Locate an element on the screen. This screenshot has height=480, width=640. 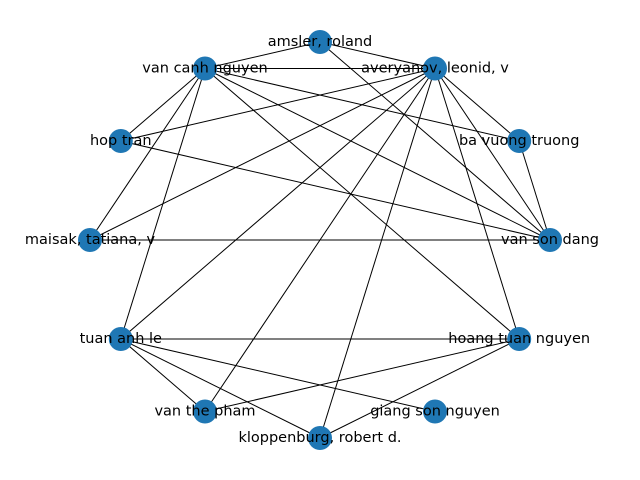
node-hoang_tuan_nguyen is located at coordinates (519, 339).